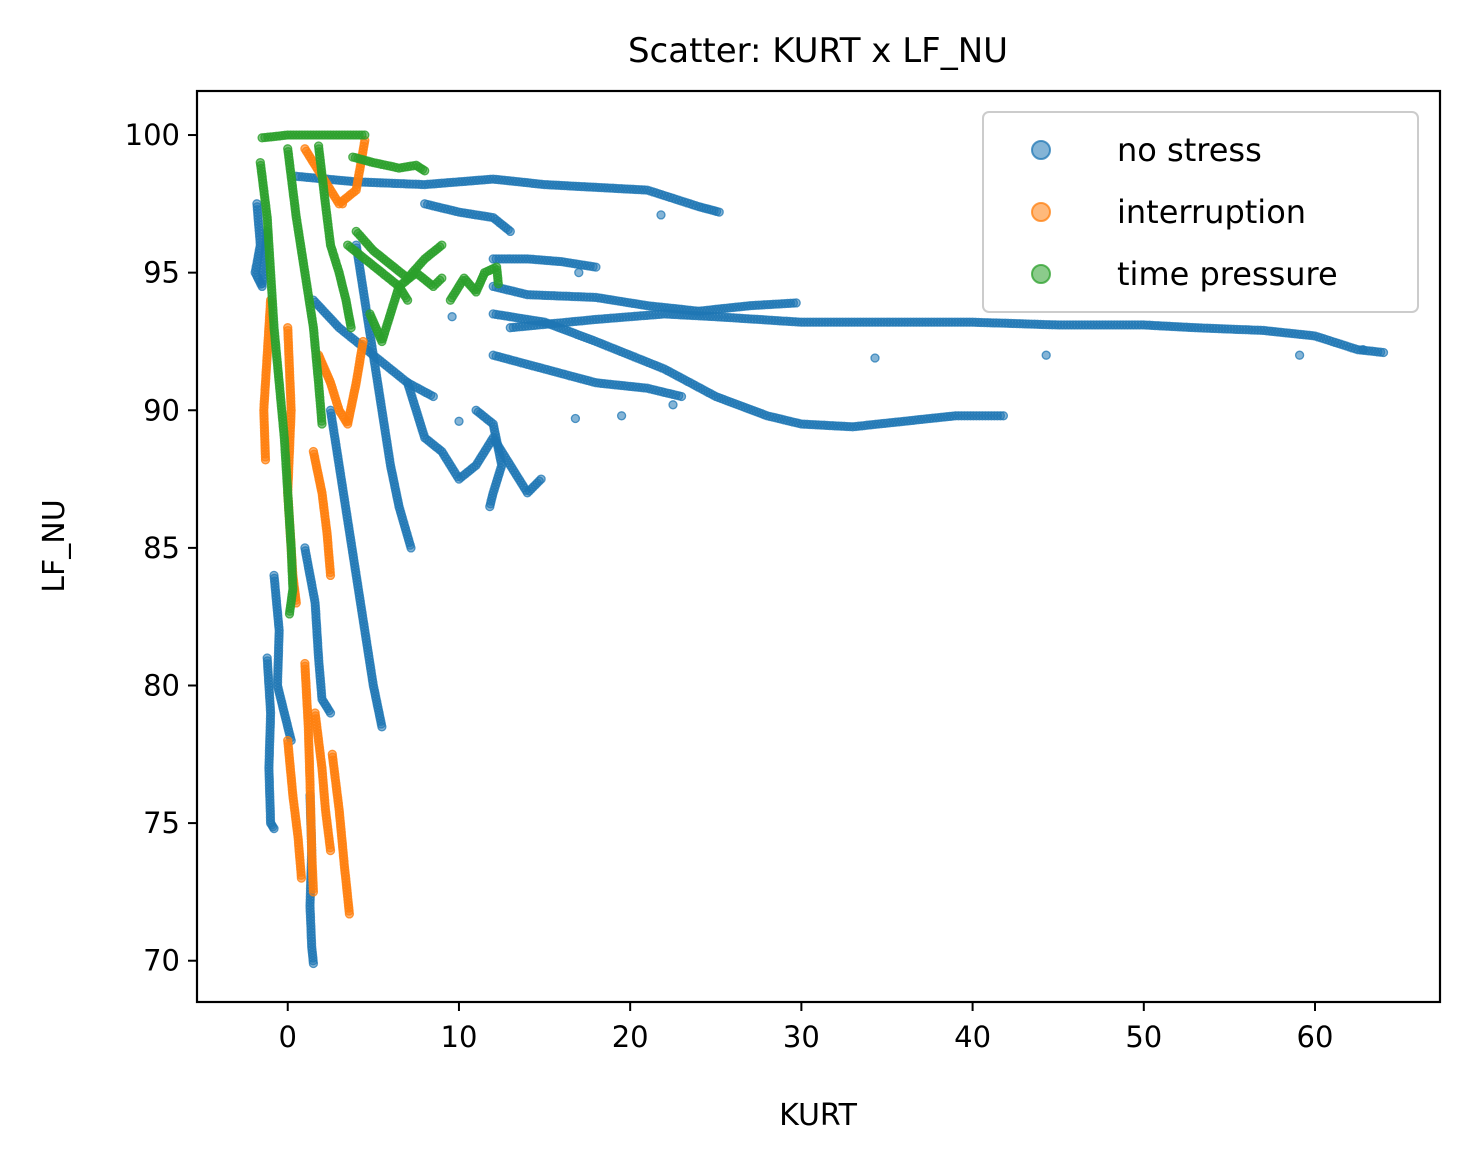 This screenshot has width=1470, height=1165. Describe the element at coordinates (459, 1037) in the screenshot. I see `x-tick-label: 10` at that location.